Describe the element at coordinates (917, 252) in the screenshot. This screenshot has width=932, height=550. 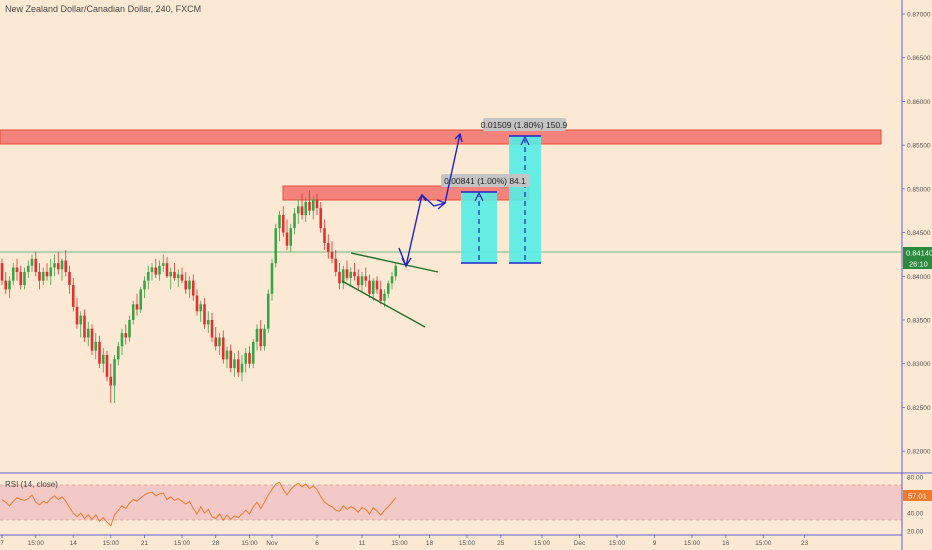
I see `current-price-label-bg` at that location.